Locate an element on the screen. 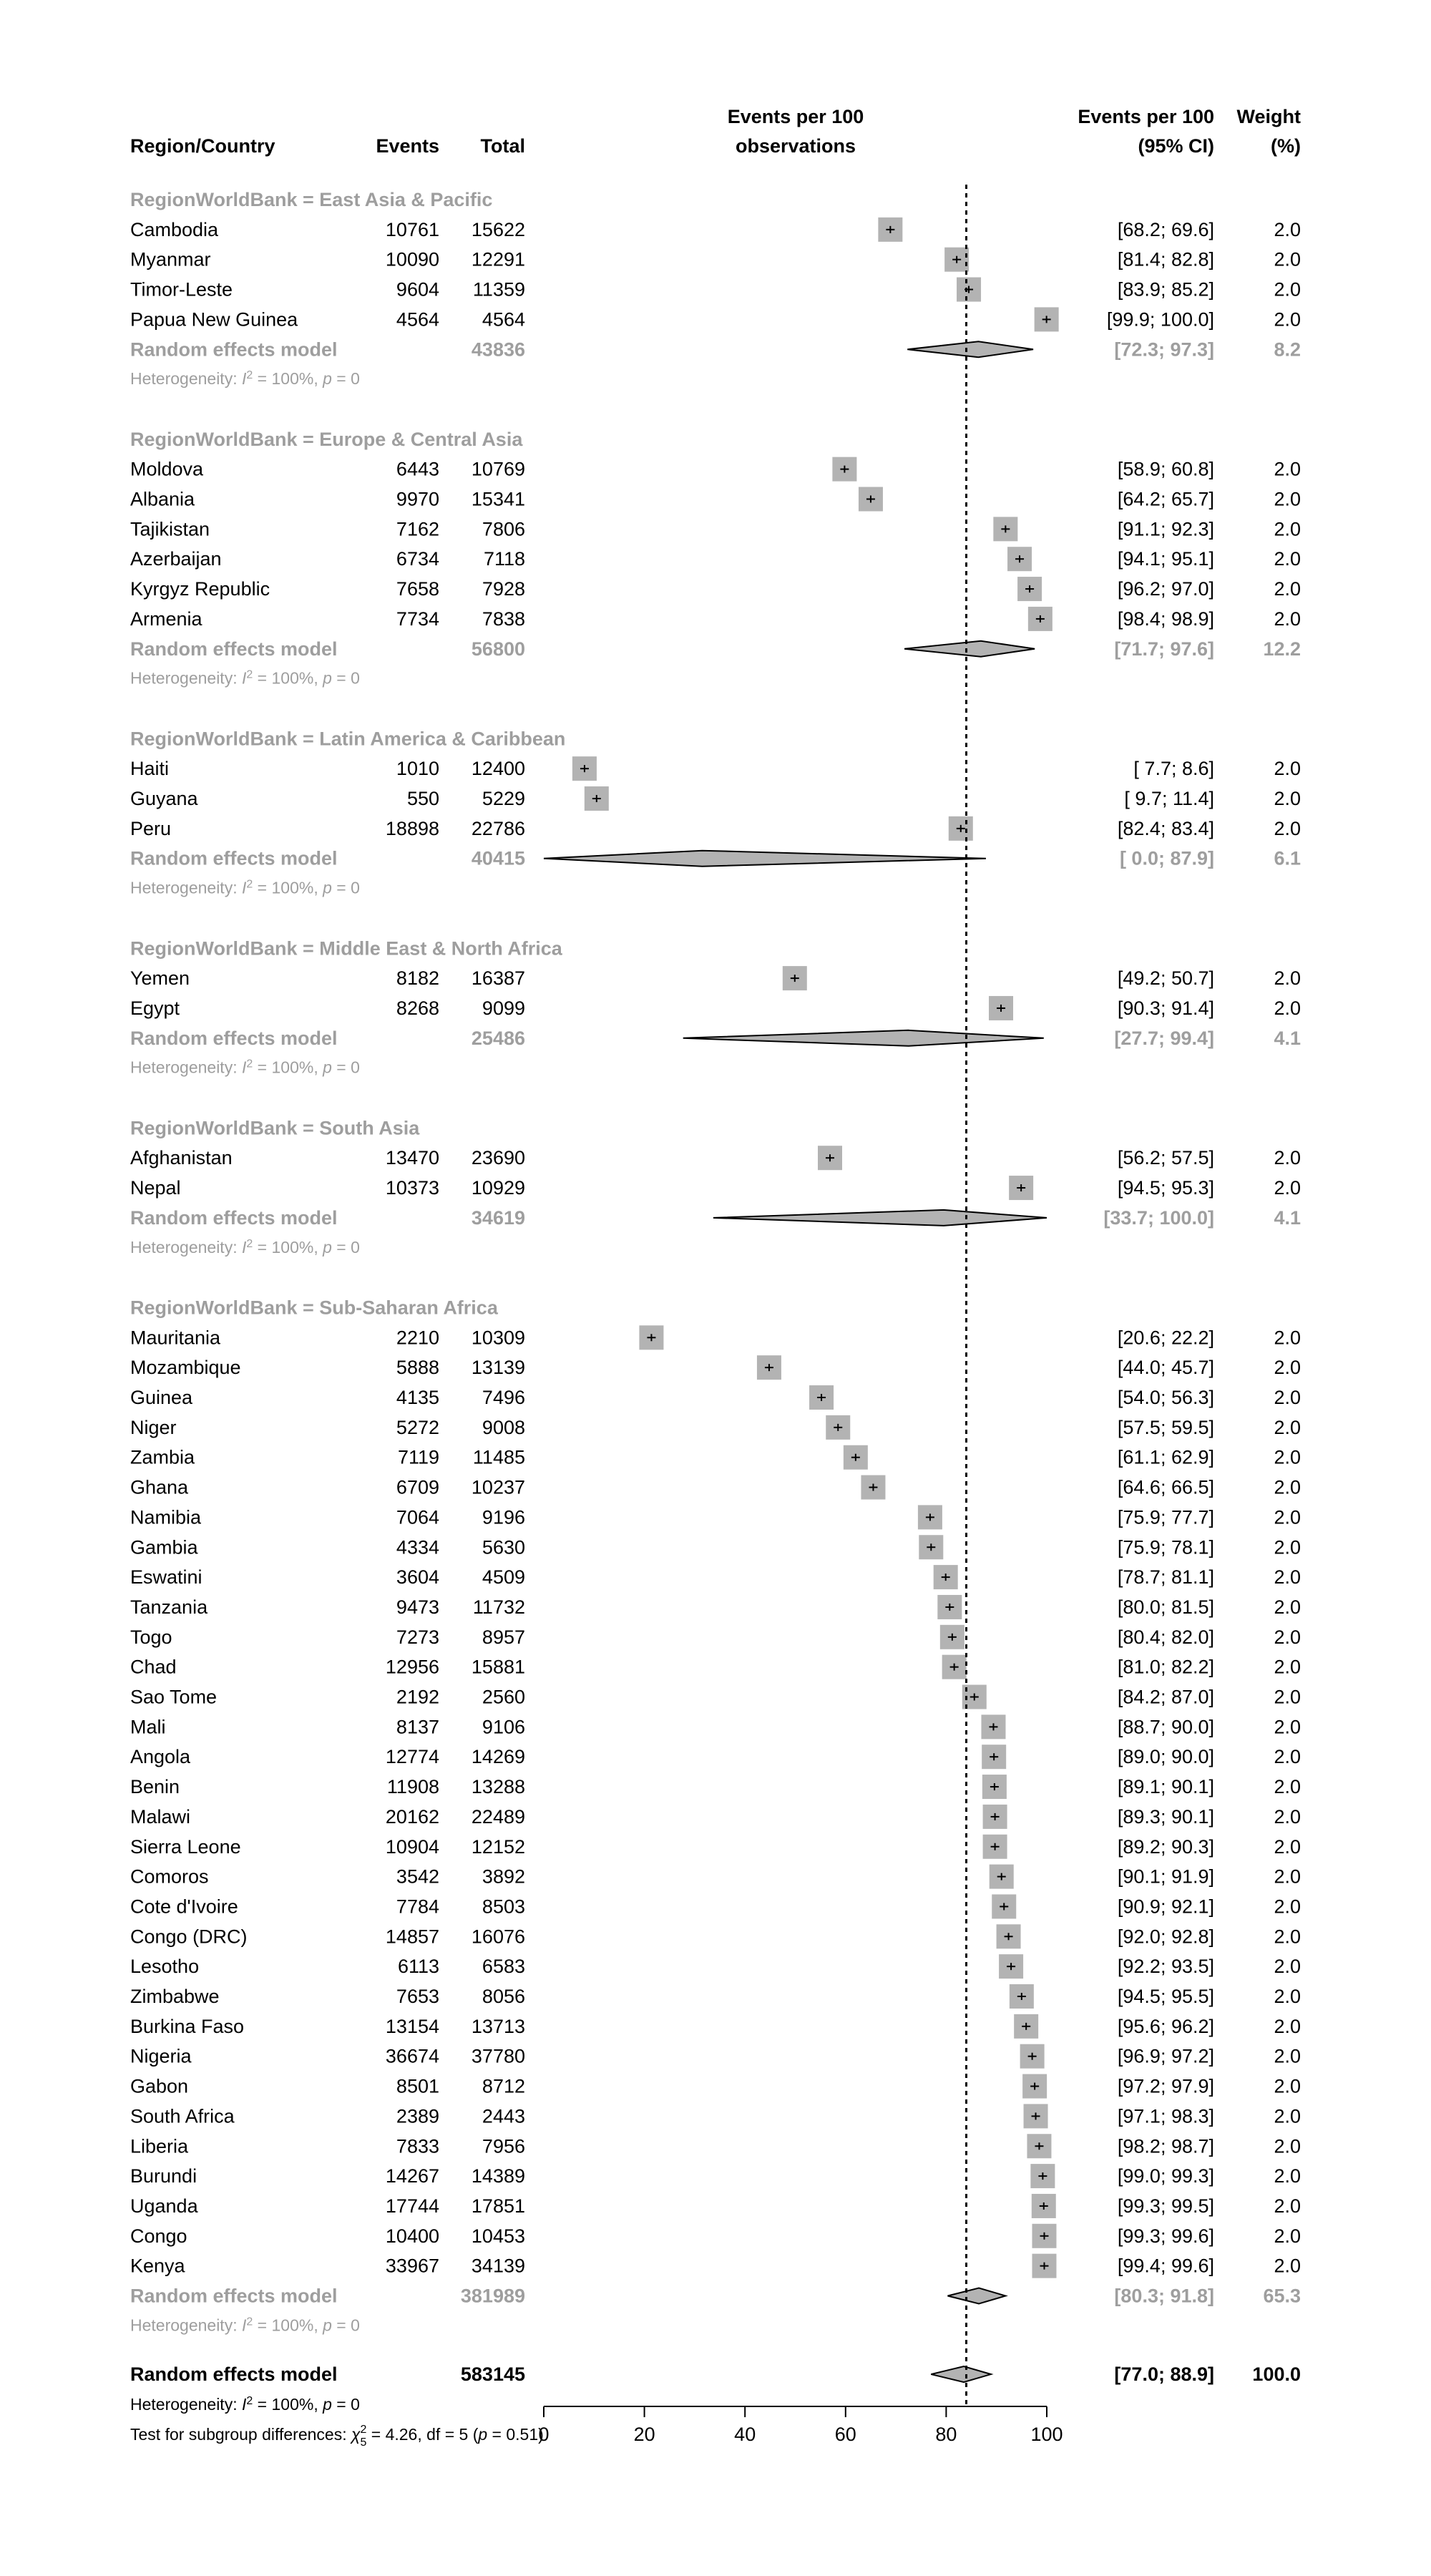 The height and width of the screenshot is (2576, 1431). study-ci: [81.0; 82.2] is located at coordinates (1166, 1667).